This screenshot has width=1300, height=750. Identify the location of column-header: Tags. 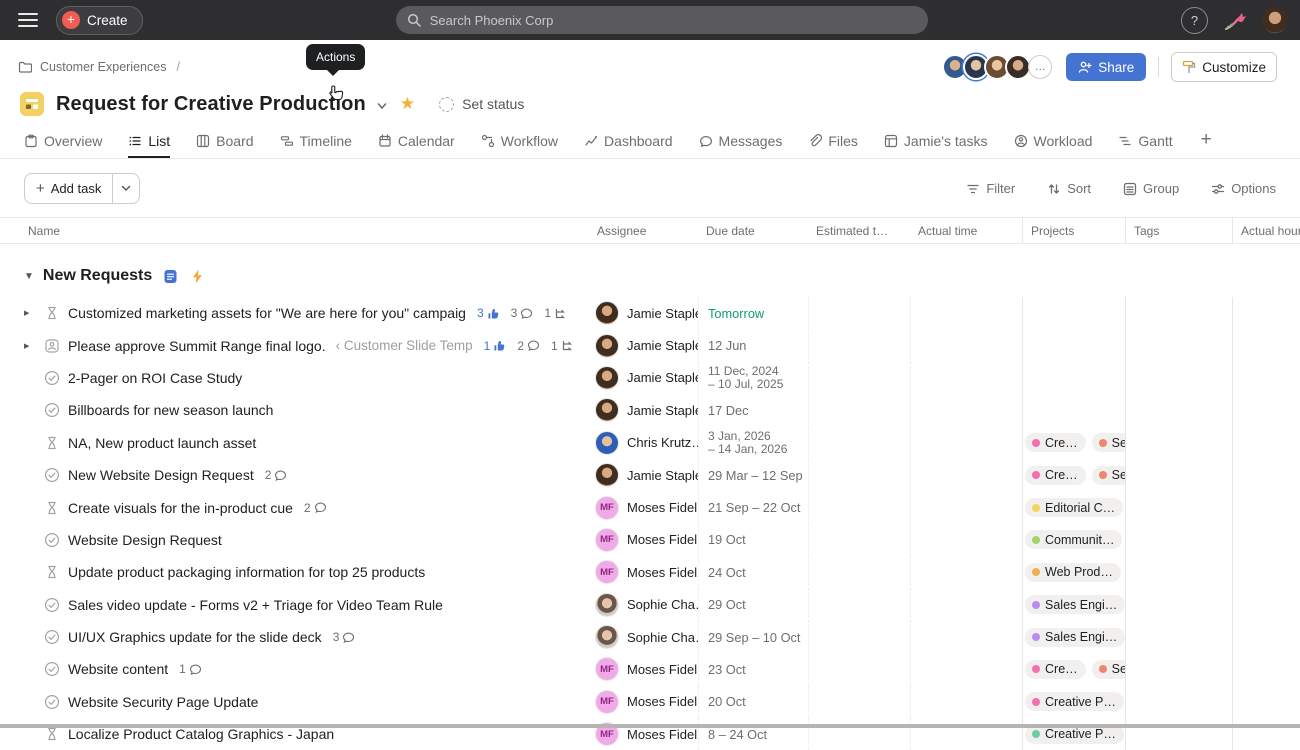
(1178, 230).